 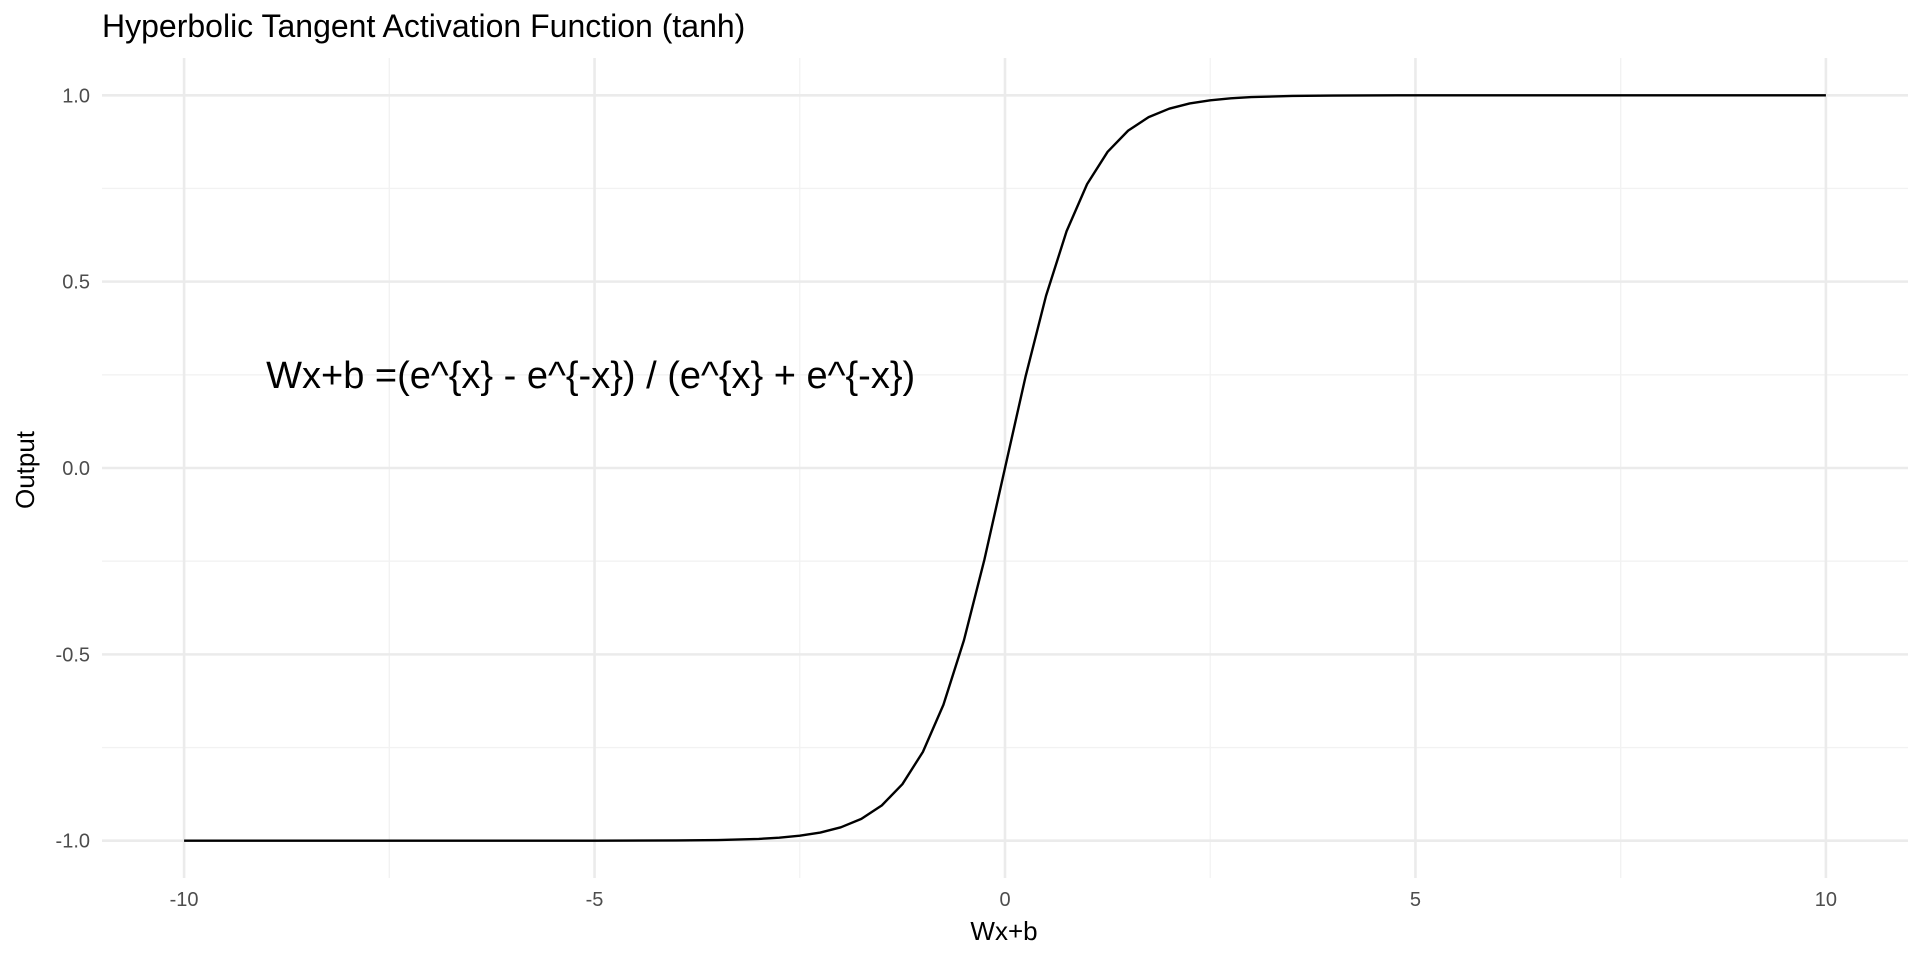 What do you see at coordinates (1826, 900) in the screenshot?
I see `x-tick-label: 10` at bounding box center [1826, 900].